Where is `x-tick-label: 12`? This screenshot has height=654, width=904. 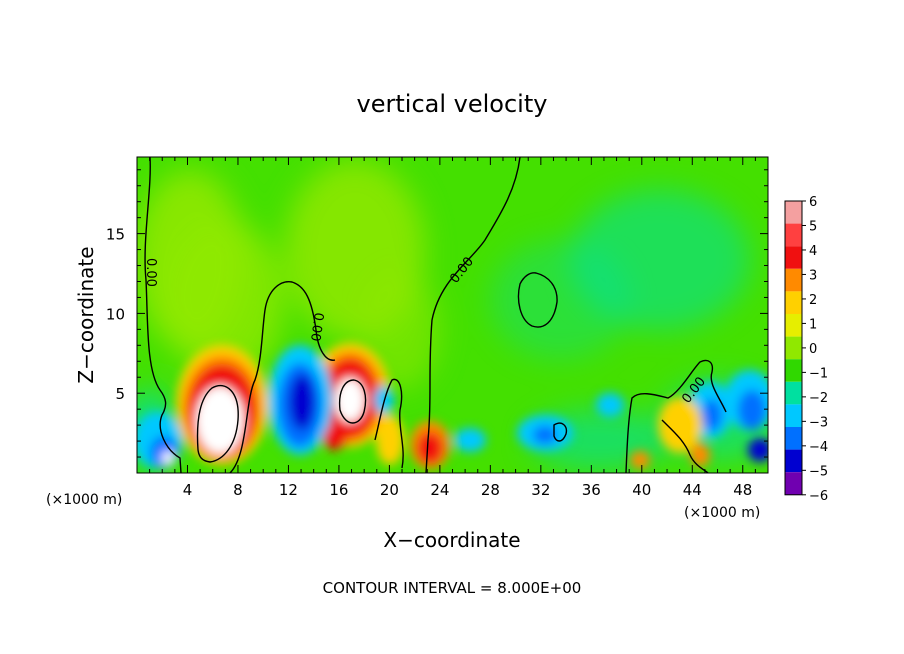
x-tick-label: 12 is located at coordinates (288, 490).